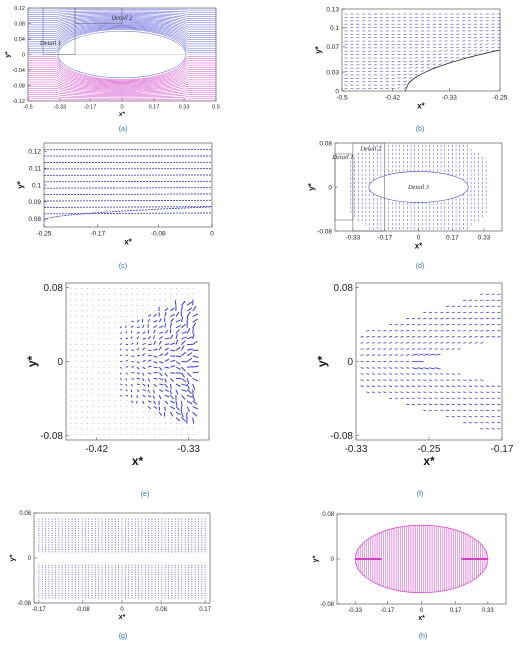  What do you see at coordinates (128, 213) in the screenshot?
I see `streamline` at bounding box center [128, 213].